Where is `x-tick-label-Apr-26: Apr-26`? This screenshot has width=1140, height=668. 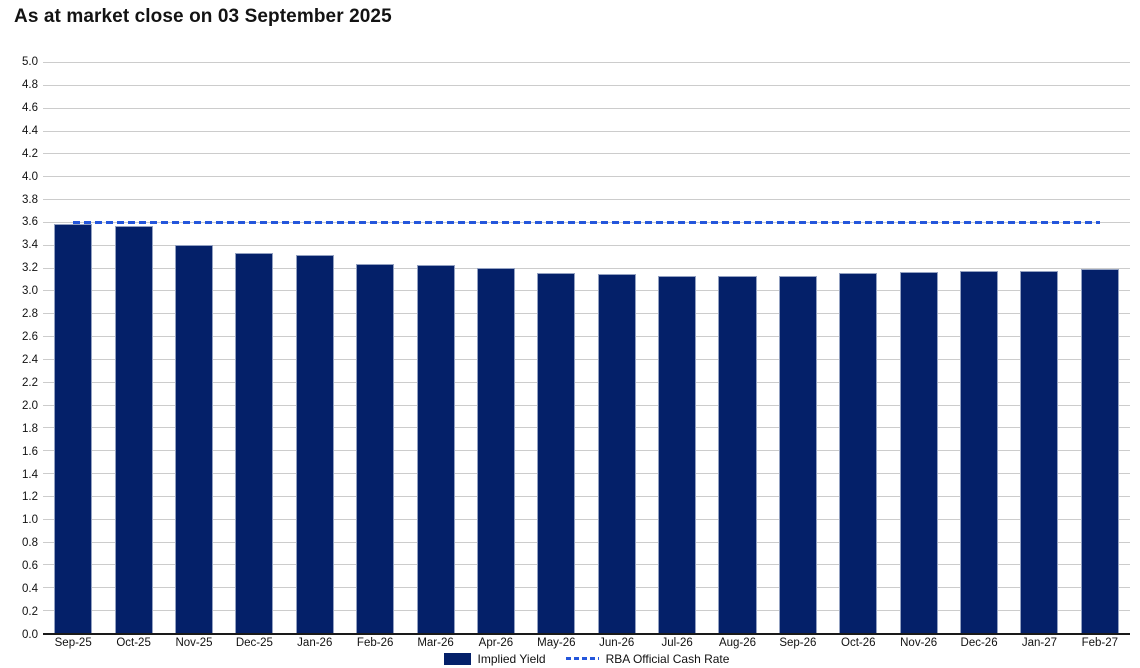
x-tick-label-Apr-26: Apr-26 is located at coordinates (496, 643).